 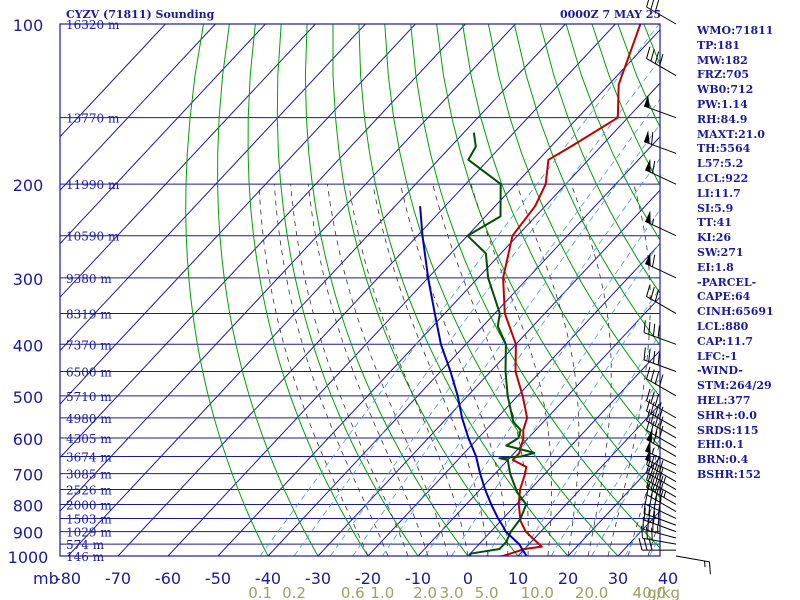 I want to click on height-label: 4305 m, so click(x=89, y=439).